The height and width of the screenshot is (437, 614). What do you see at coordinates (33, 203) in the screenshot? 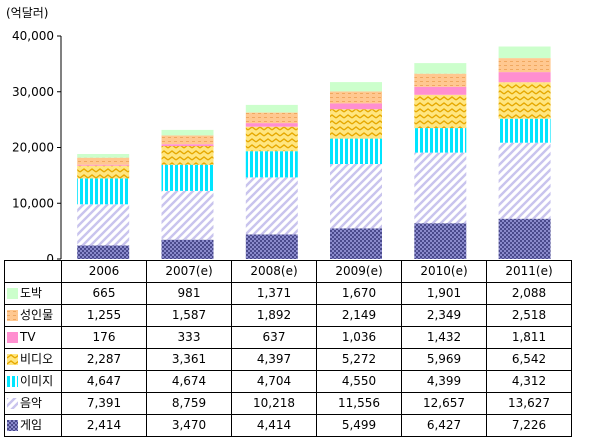
I see `y-axis-tick-label: 10,000` at bounding box center [33, 203].